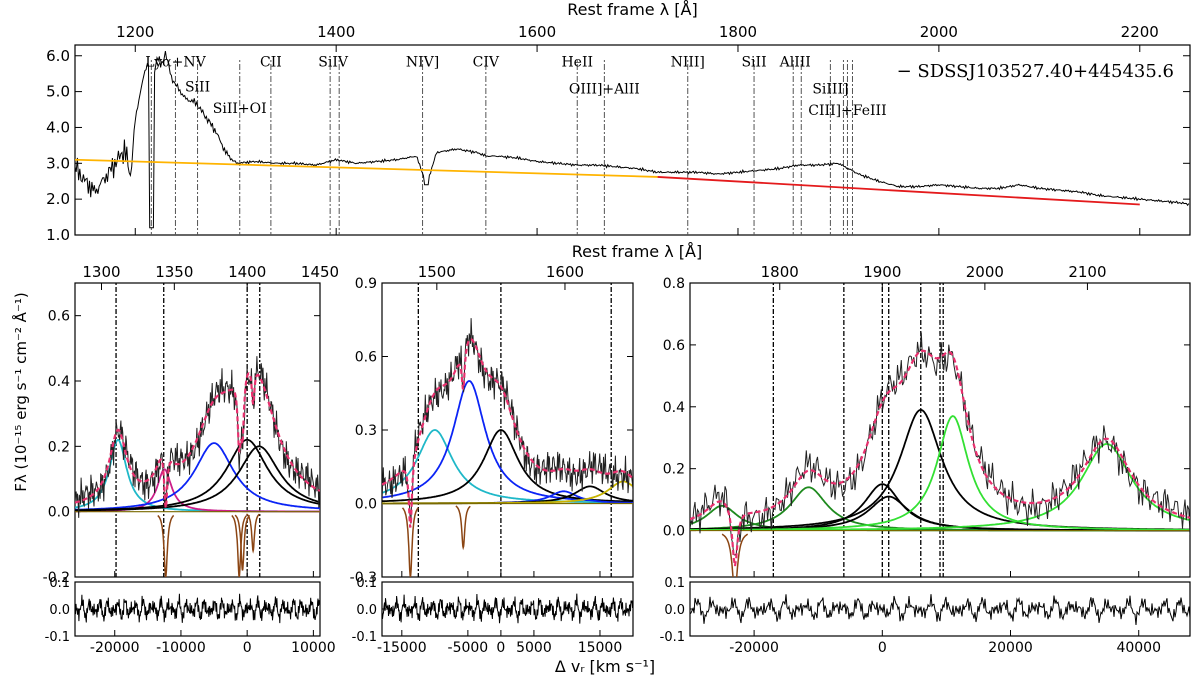 The width and height of the screenshot is (1200, 680). I want to click on ytick-label: 0.9, so click(366, 284).